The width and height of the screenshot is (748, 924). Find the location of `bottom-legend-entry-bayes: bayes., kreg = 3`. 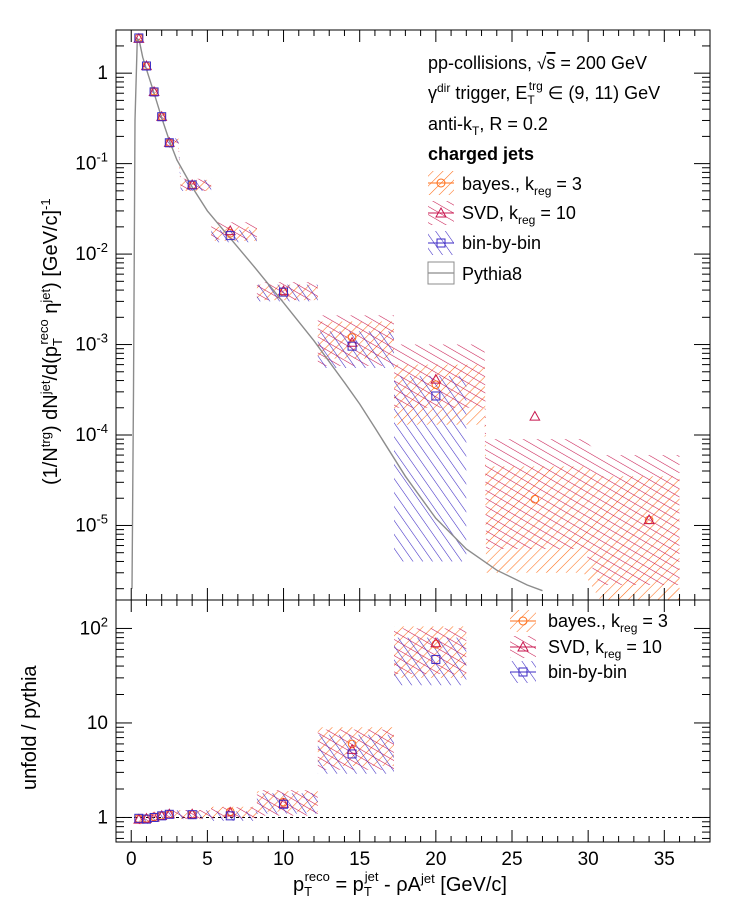

bottom-legend-entry-bayes: bayes., kreg = 3 is located at coordinates (589, 622).